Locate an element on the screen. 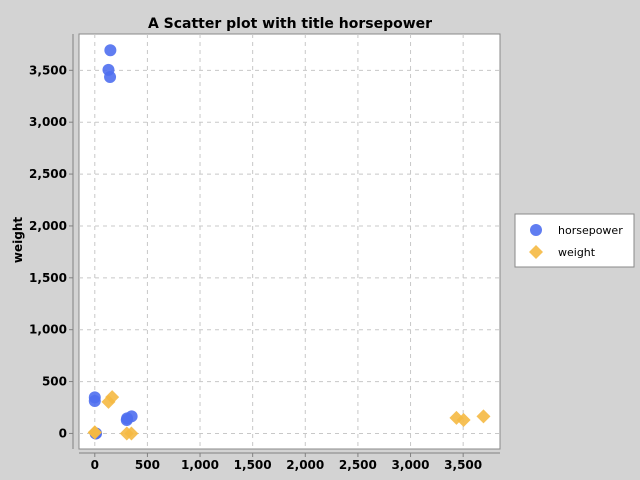  weight-legend-marker is located at coordinates (536, 252).